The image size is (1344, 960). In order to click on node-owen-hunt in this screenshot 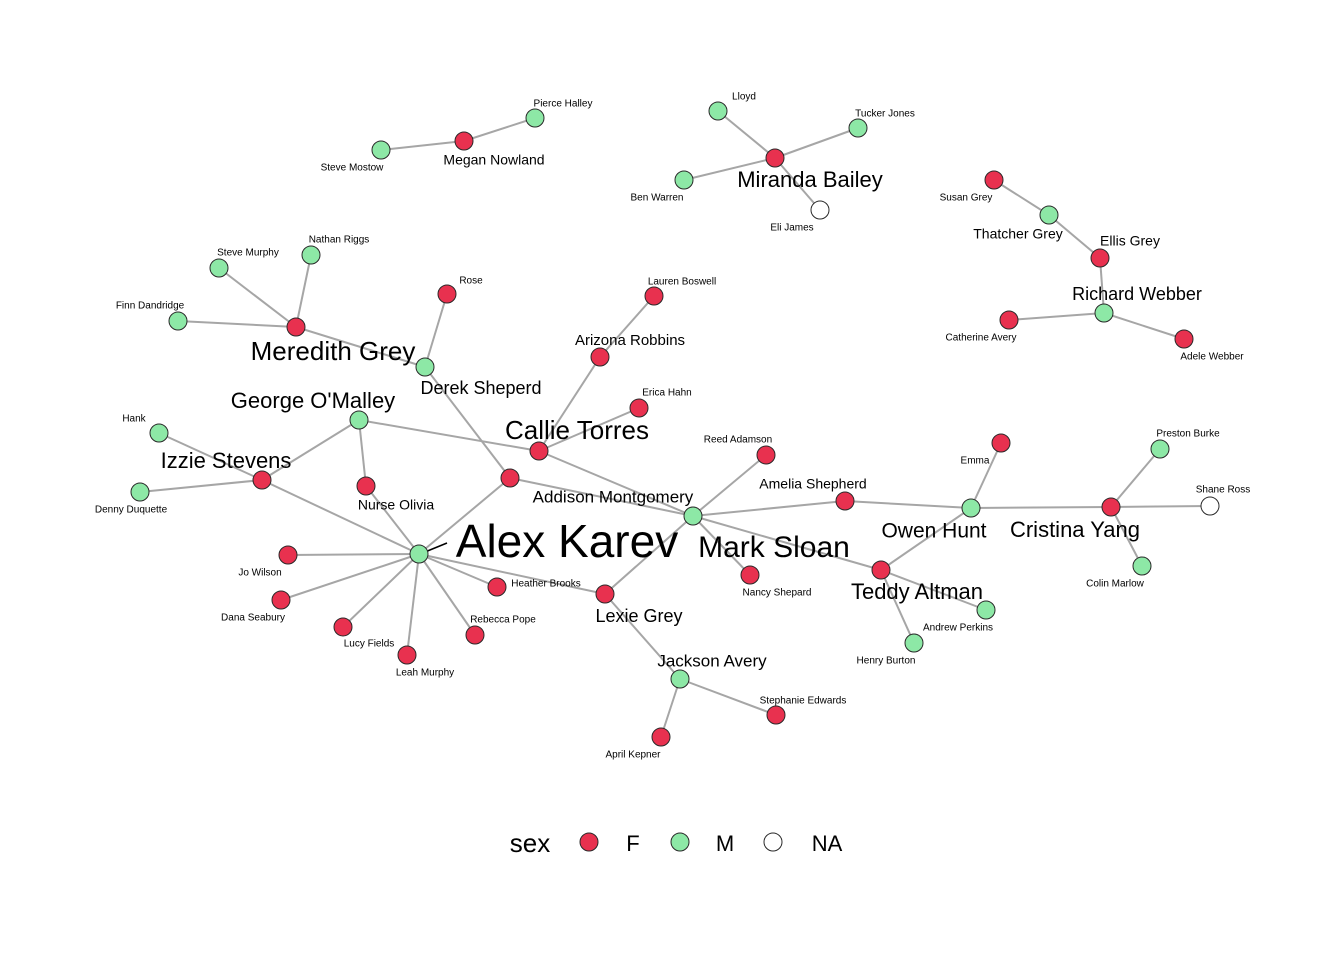, I will do `click(971, 508)`.